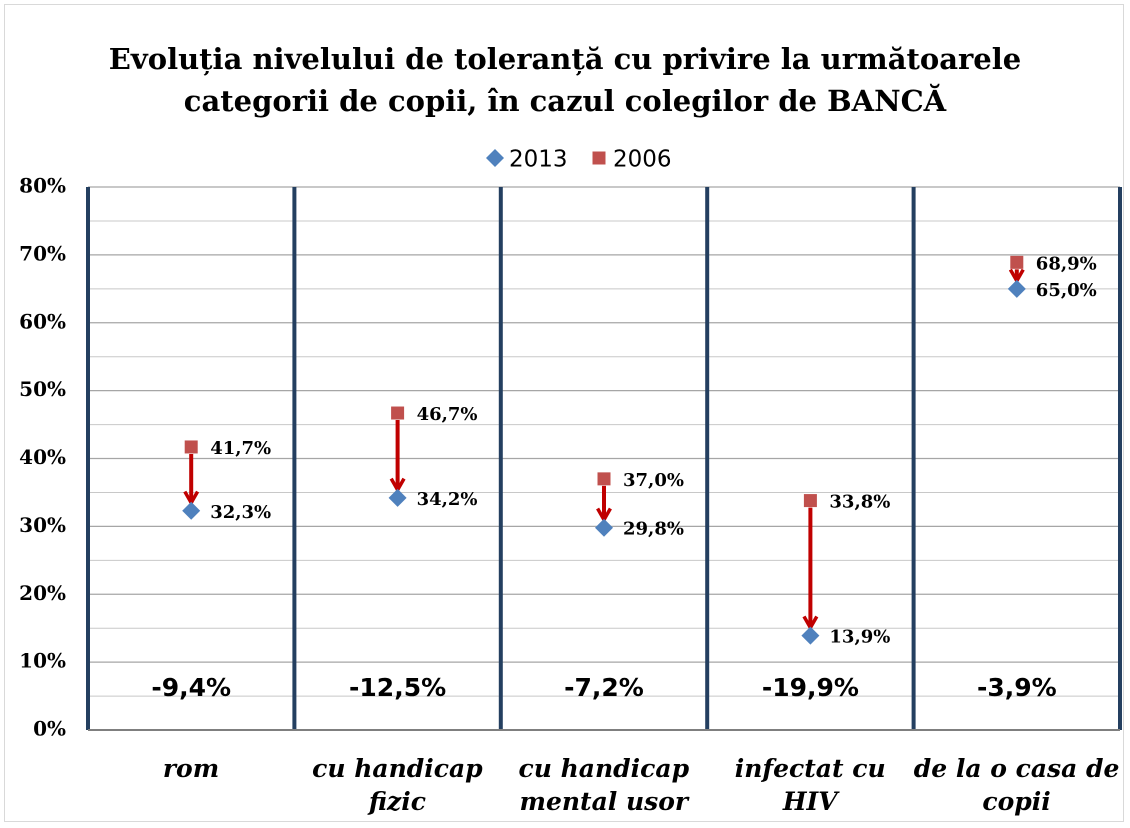 The height and width of the screenshot is (828, 1130). What do you see at coordinates (447, 414) in the screenshot?
I see `data-label: 46,7%` at bounding box center [447, 414].